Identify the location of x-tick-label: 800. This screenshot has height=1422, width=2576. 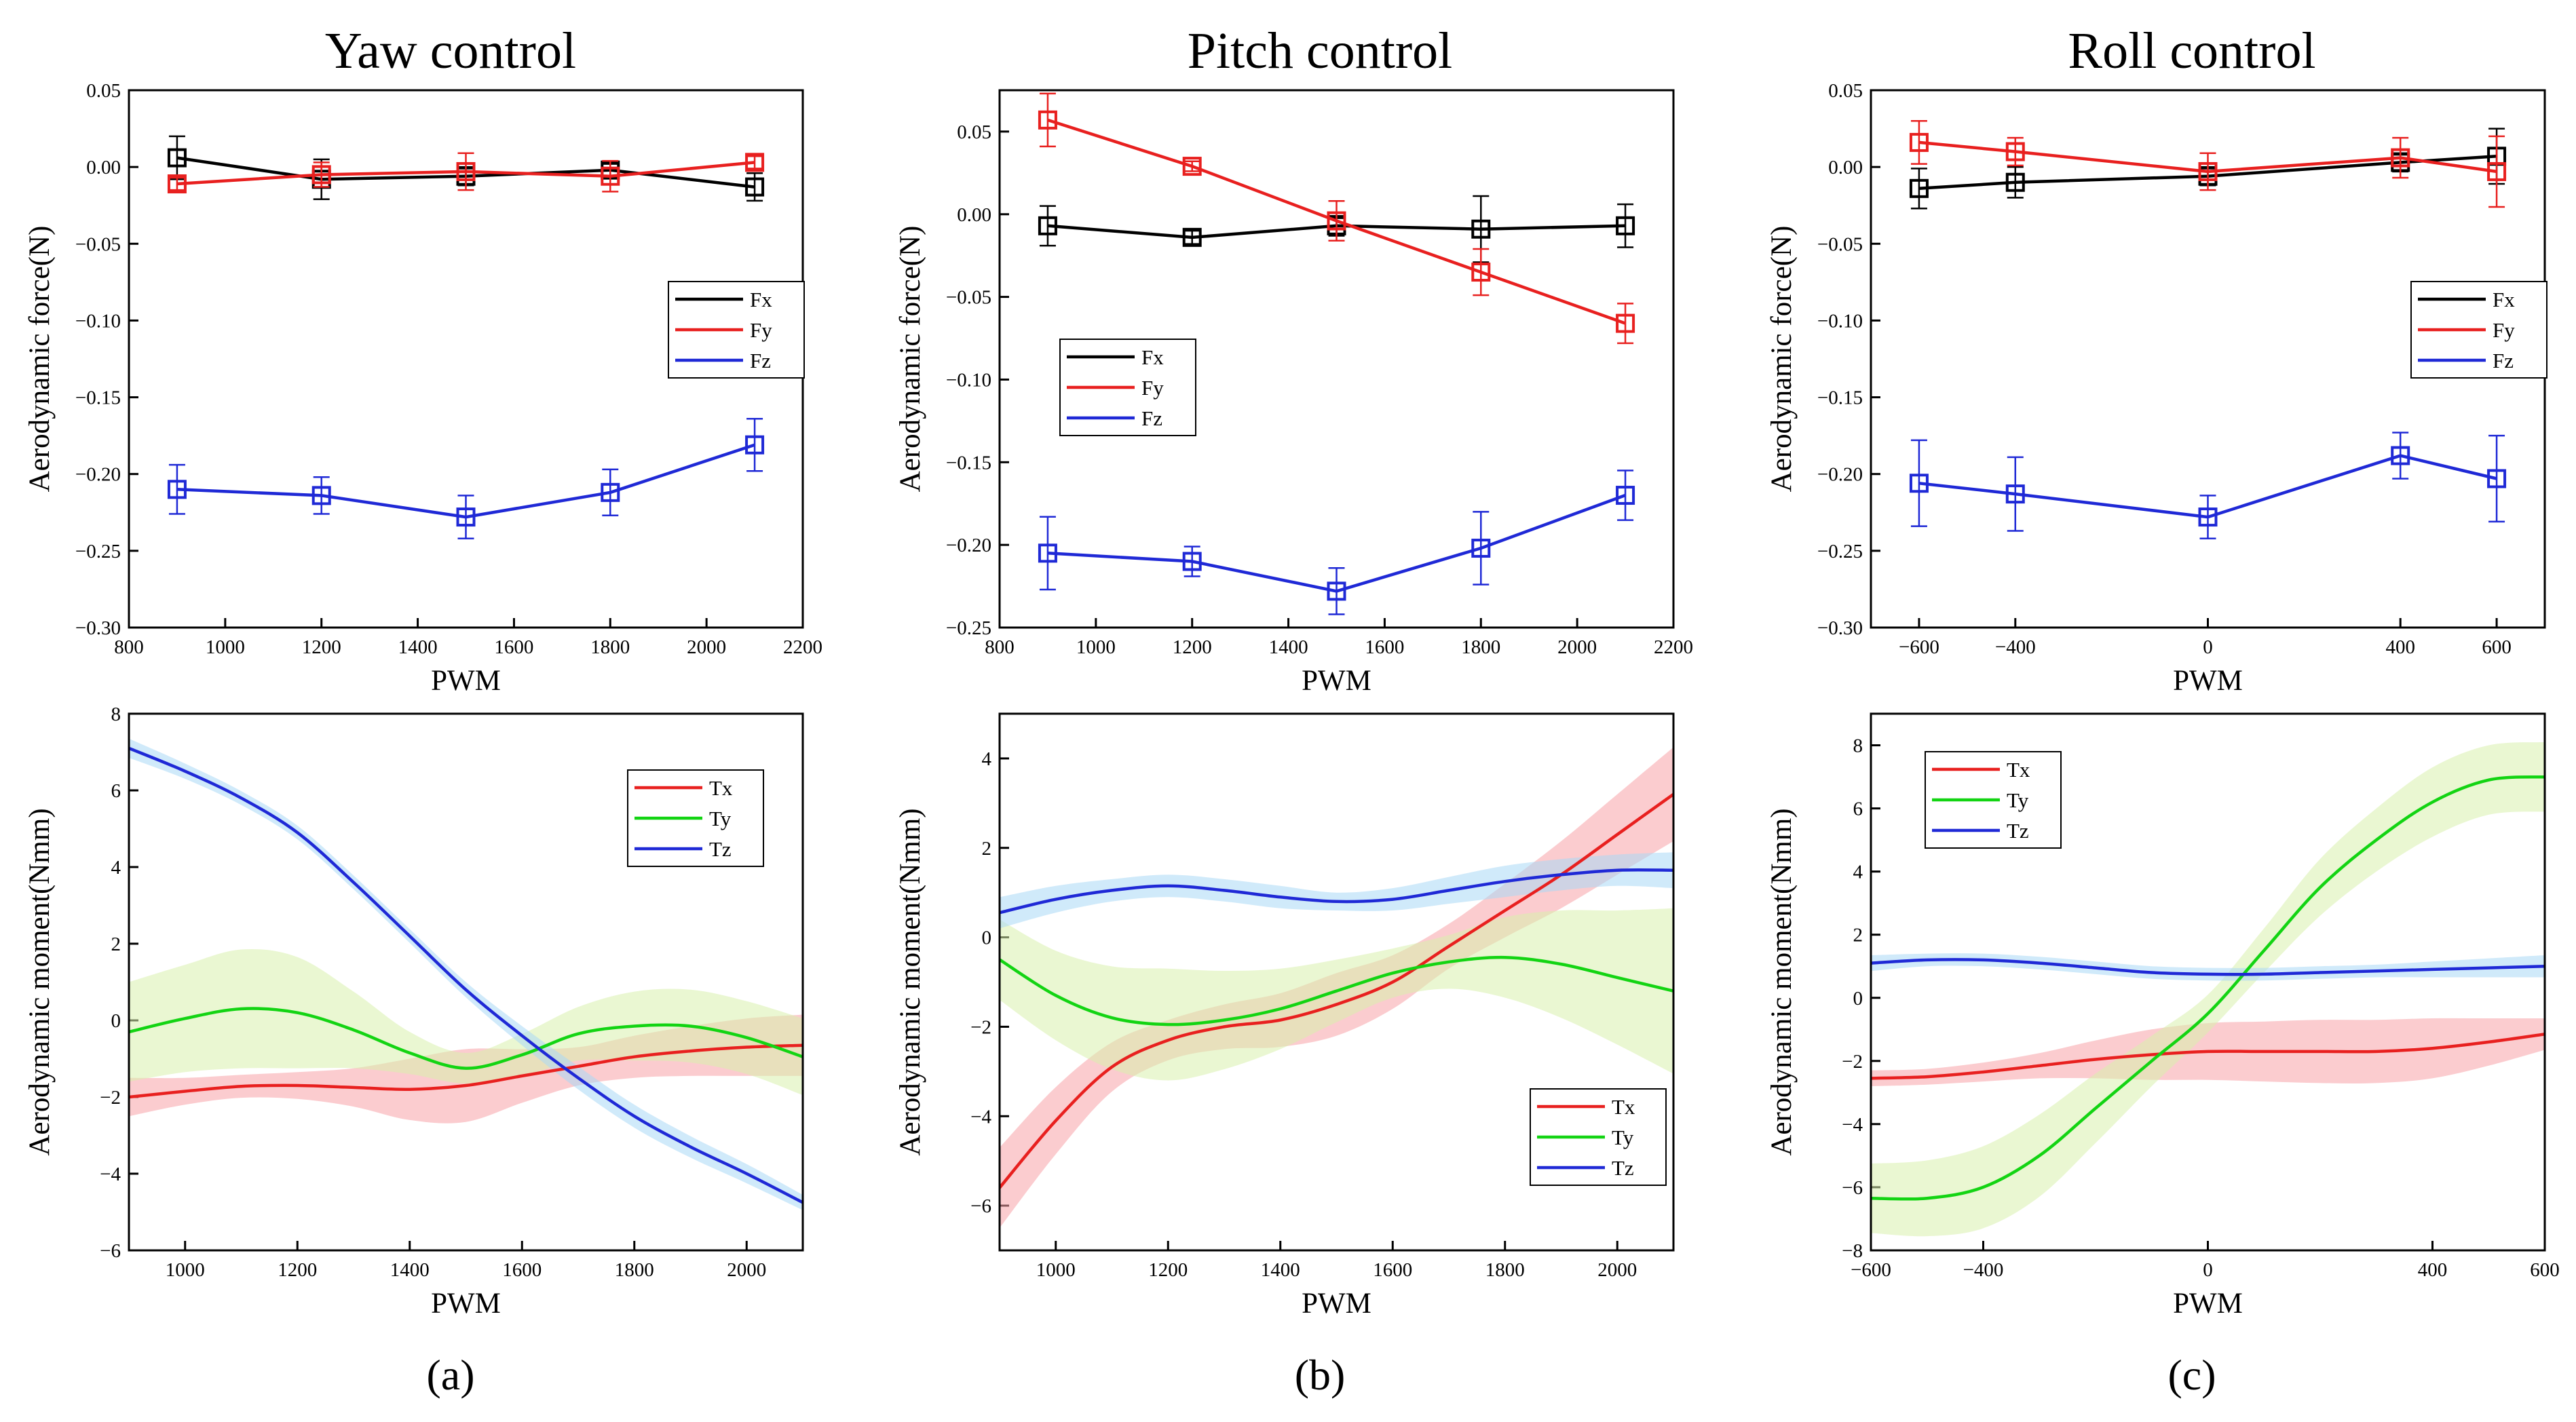
(129, 647).